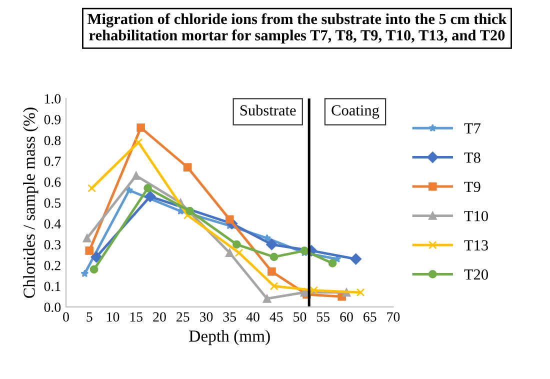 Image resolution: width=550 pixels, height=379 pixels. What do you see at coordinates (472, 157) in the screenshot?
I see `legend-label: T8` at bounding box center [472, 157].